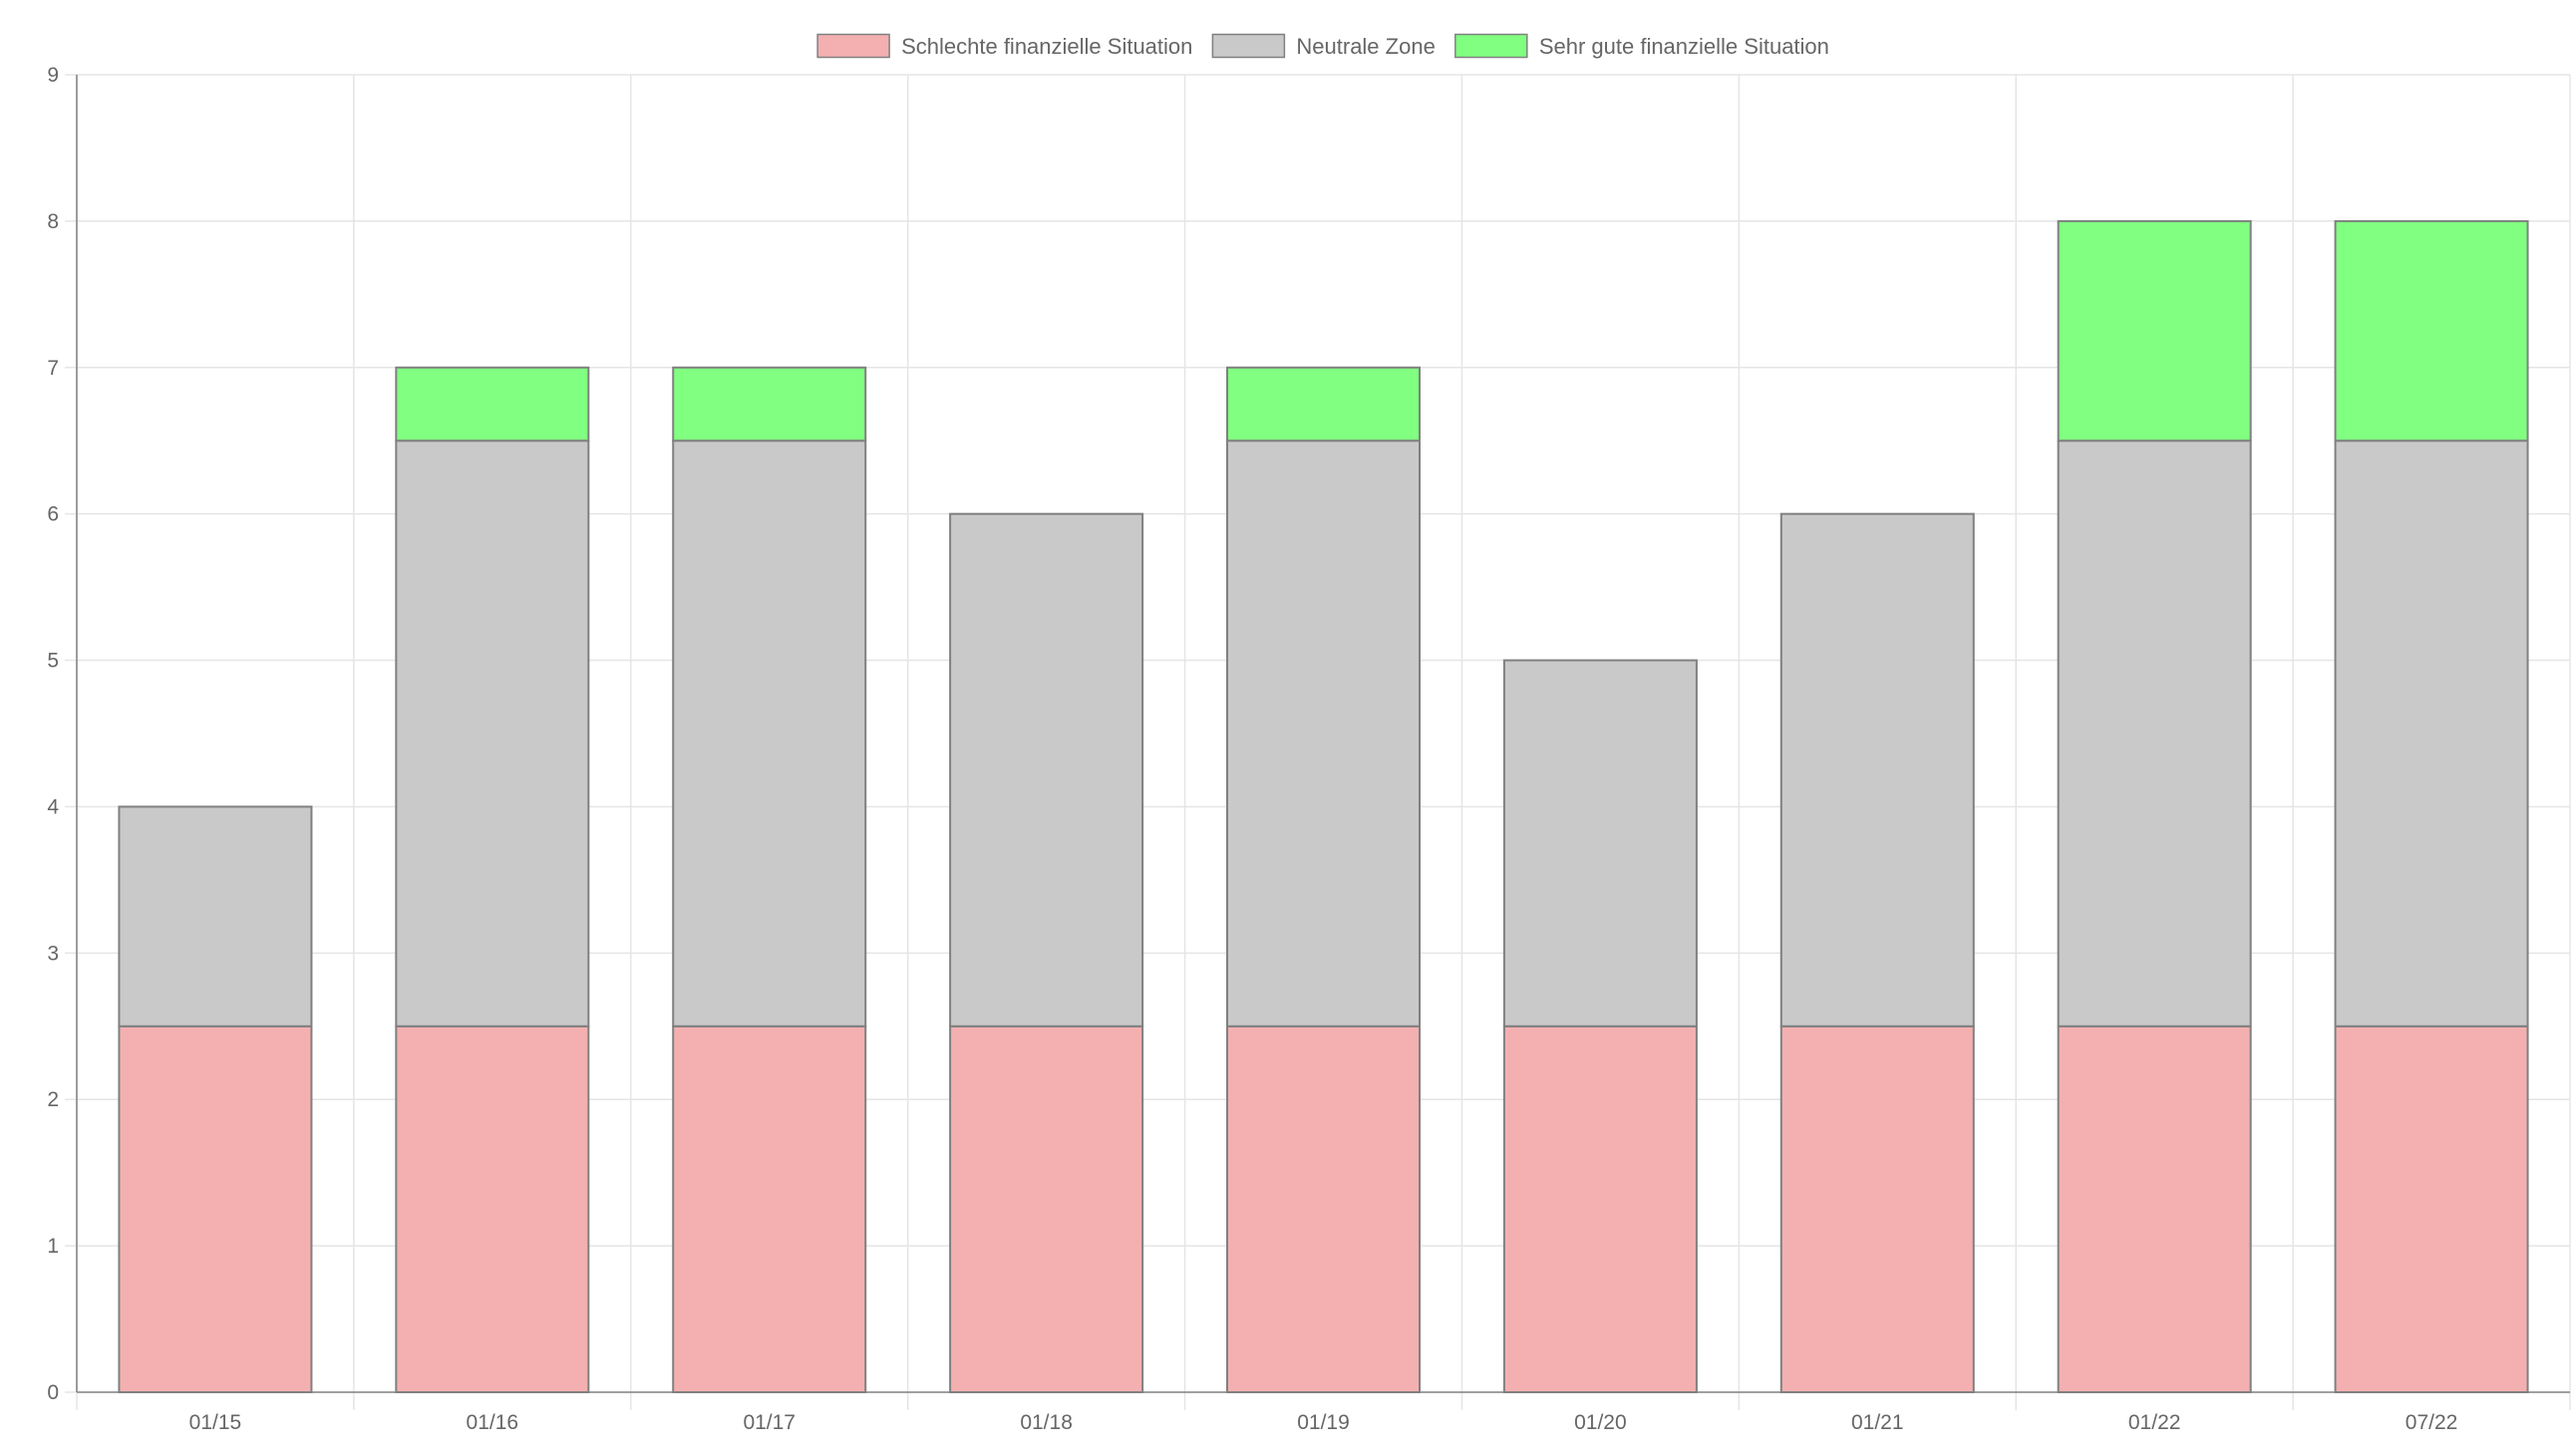  What do you see at coordinates (53, 1100) in the screenshot?
I see `y-tick-label: 2` at bounding box center [53, 1100].